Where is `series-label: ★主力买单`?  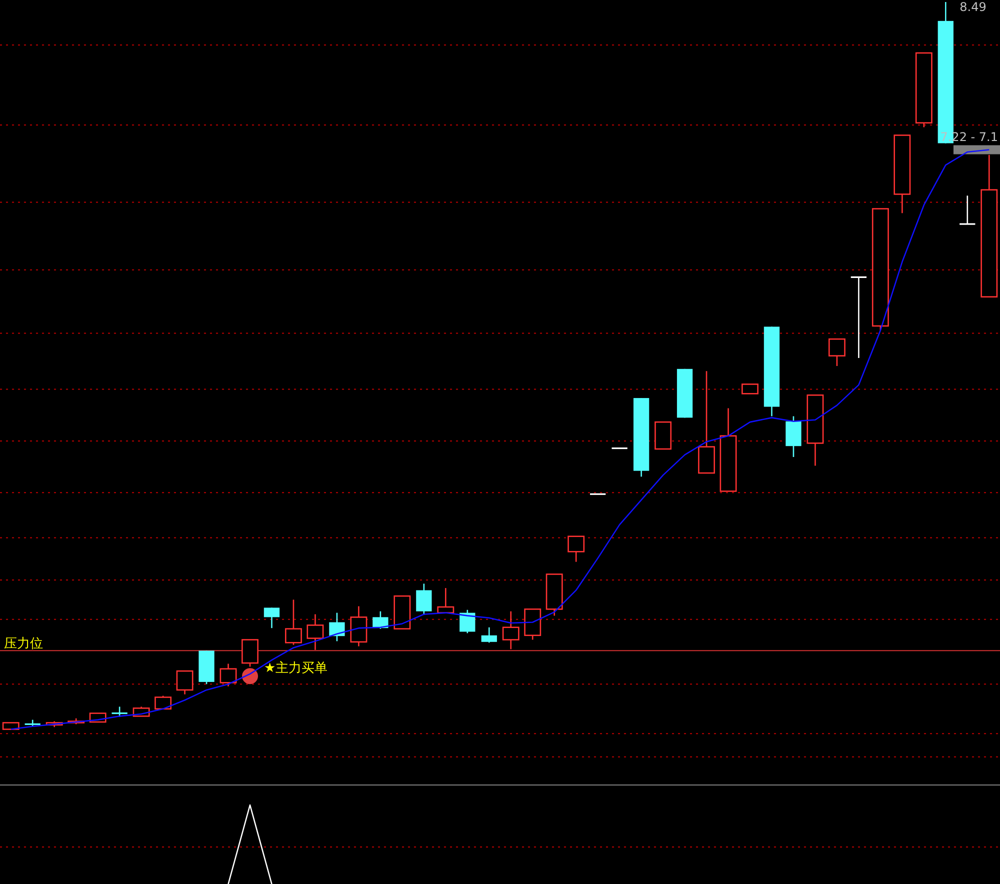 series-label: ★主力买单 is located at coordinates (296, 668).